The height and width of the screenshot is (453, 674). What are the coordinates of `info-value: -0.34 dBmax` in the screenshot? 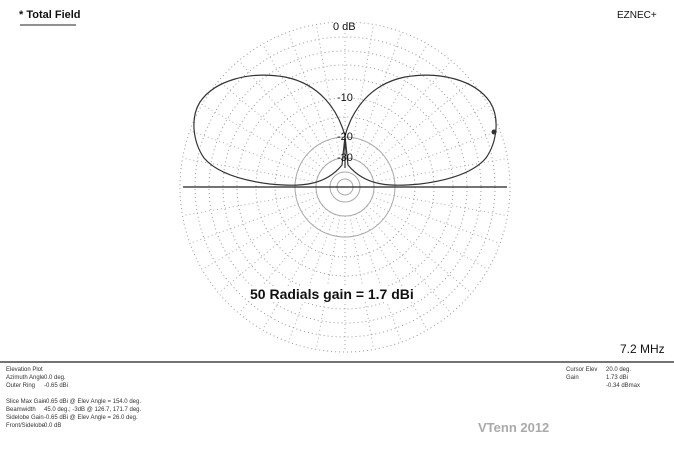 It's located at (623, 386).